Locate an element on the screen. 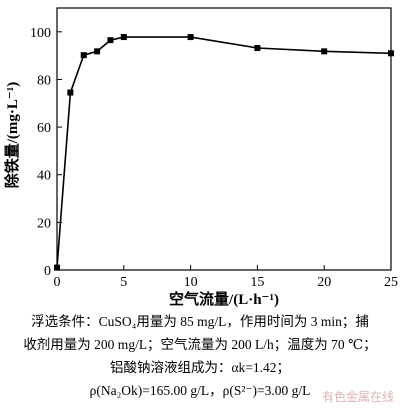 The height and width of the screenshot is (409, 400). x-tick-label-0: 0 is located at coordinates (57, 282).